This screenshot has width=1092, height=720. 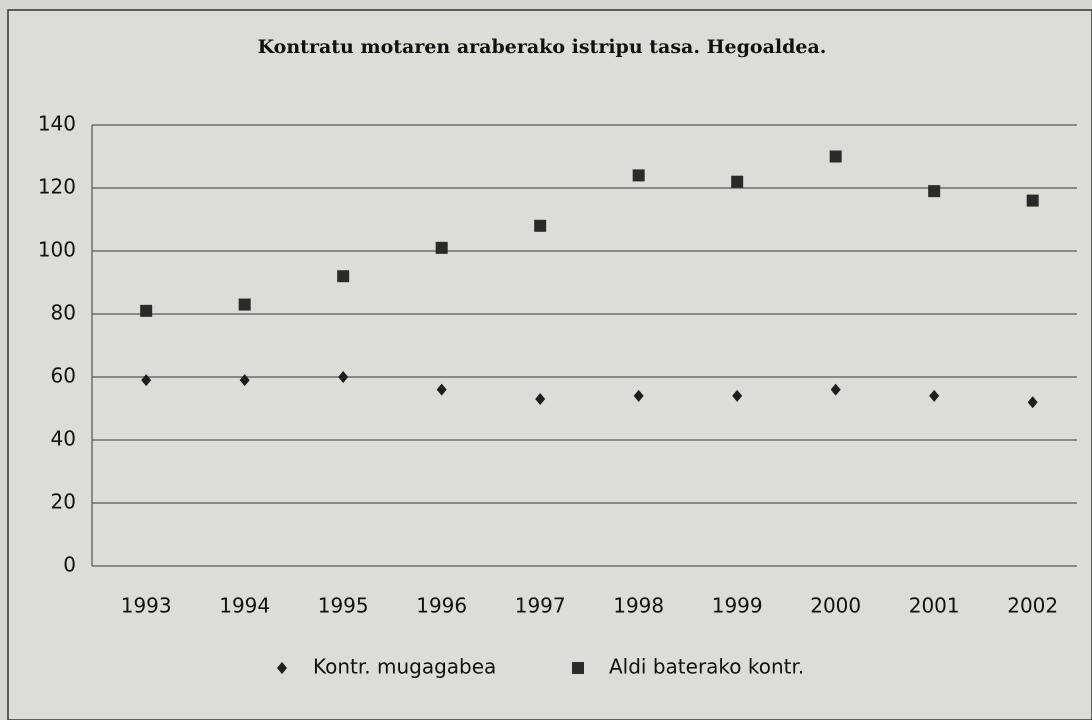 I want to click on x-tick-label: 2000, so click(x=835, y=606).